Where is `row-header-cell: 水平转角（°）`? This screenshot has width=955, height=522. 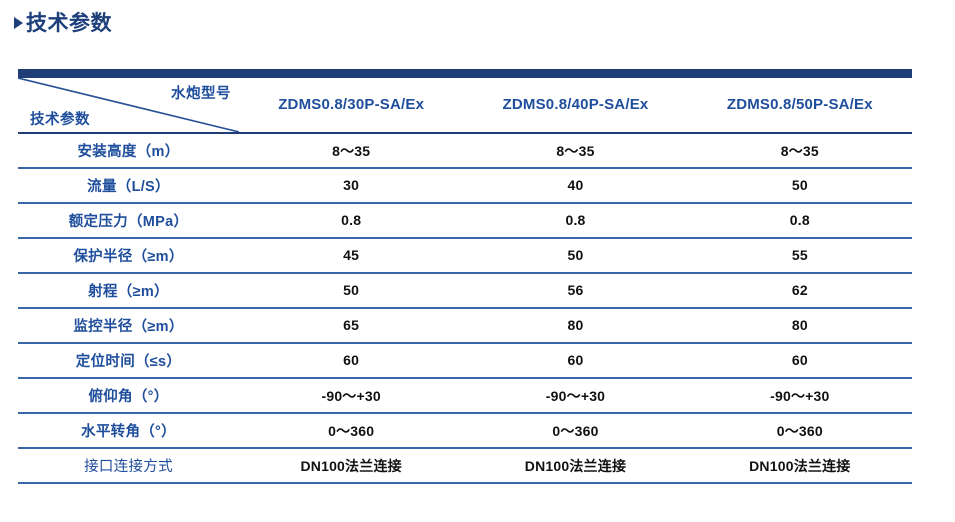
row-header-cell: 水平转角（°） is located at coordinates (129, 431).